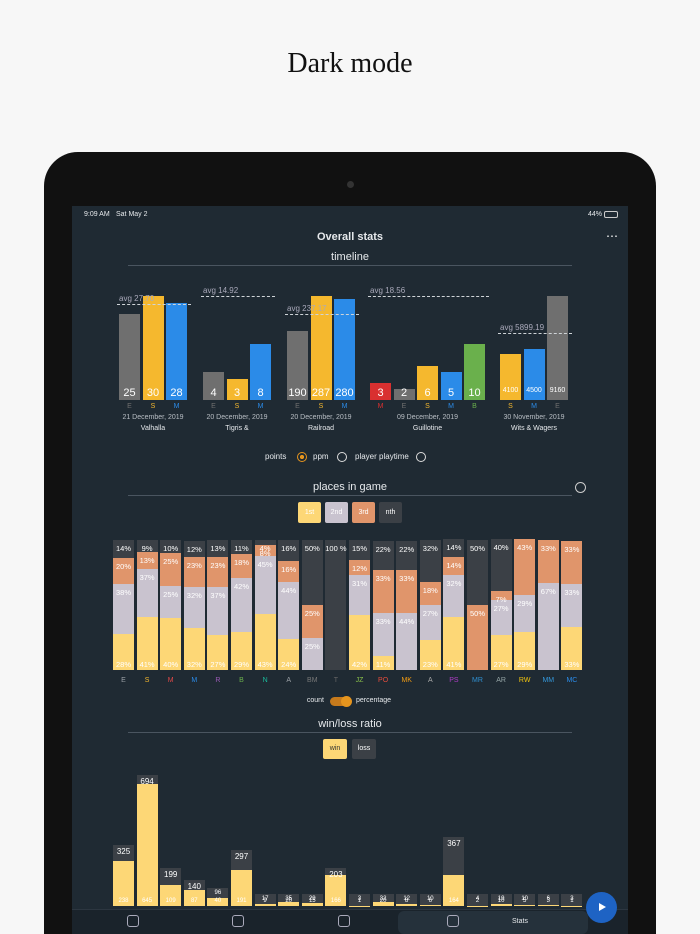 The image size is (700, 934). I want to click on avg-label: avg 27.70, so click(137, 299).